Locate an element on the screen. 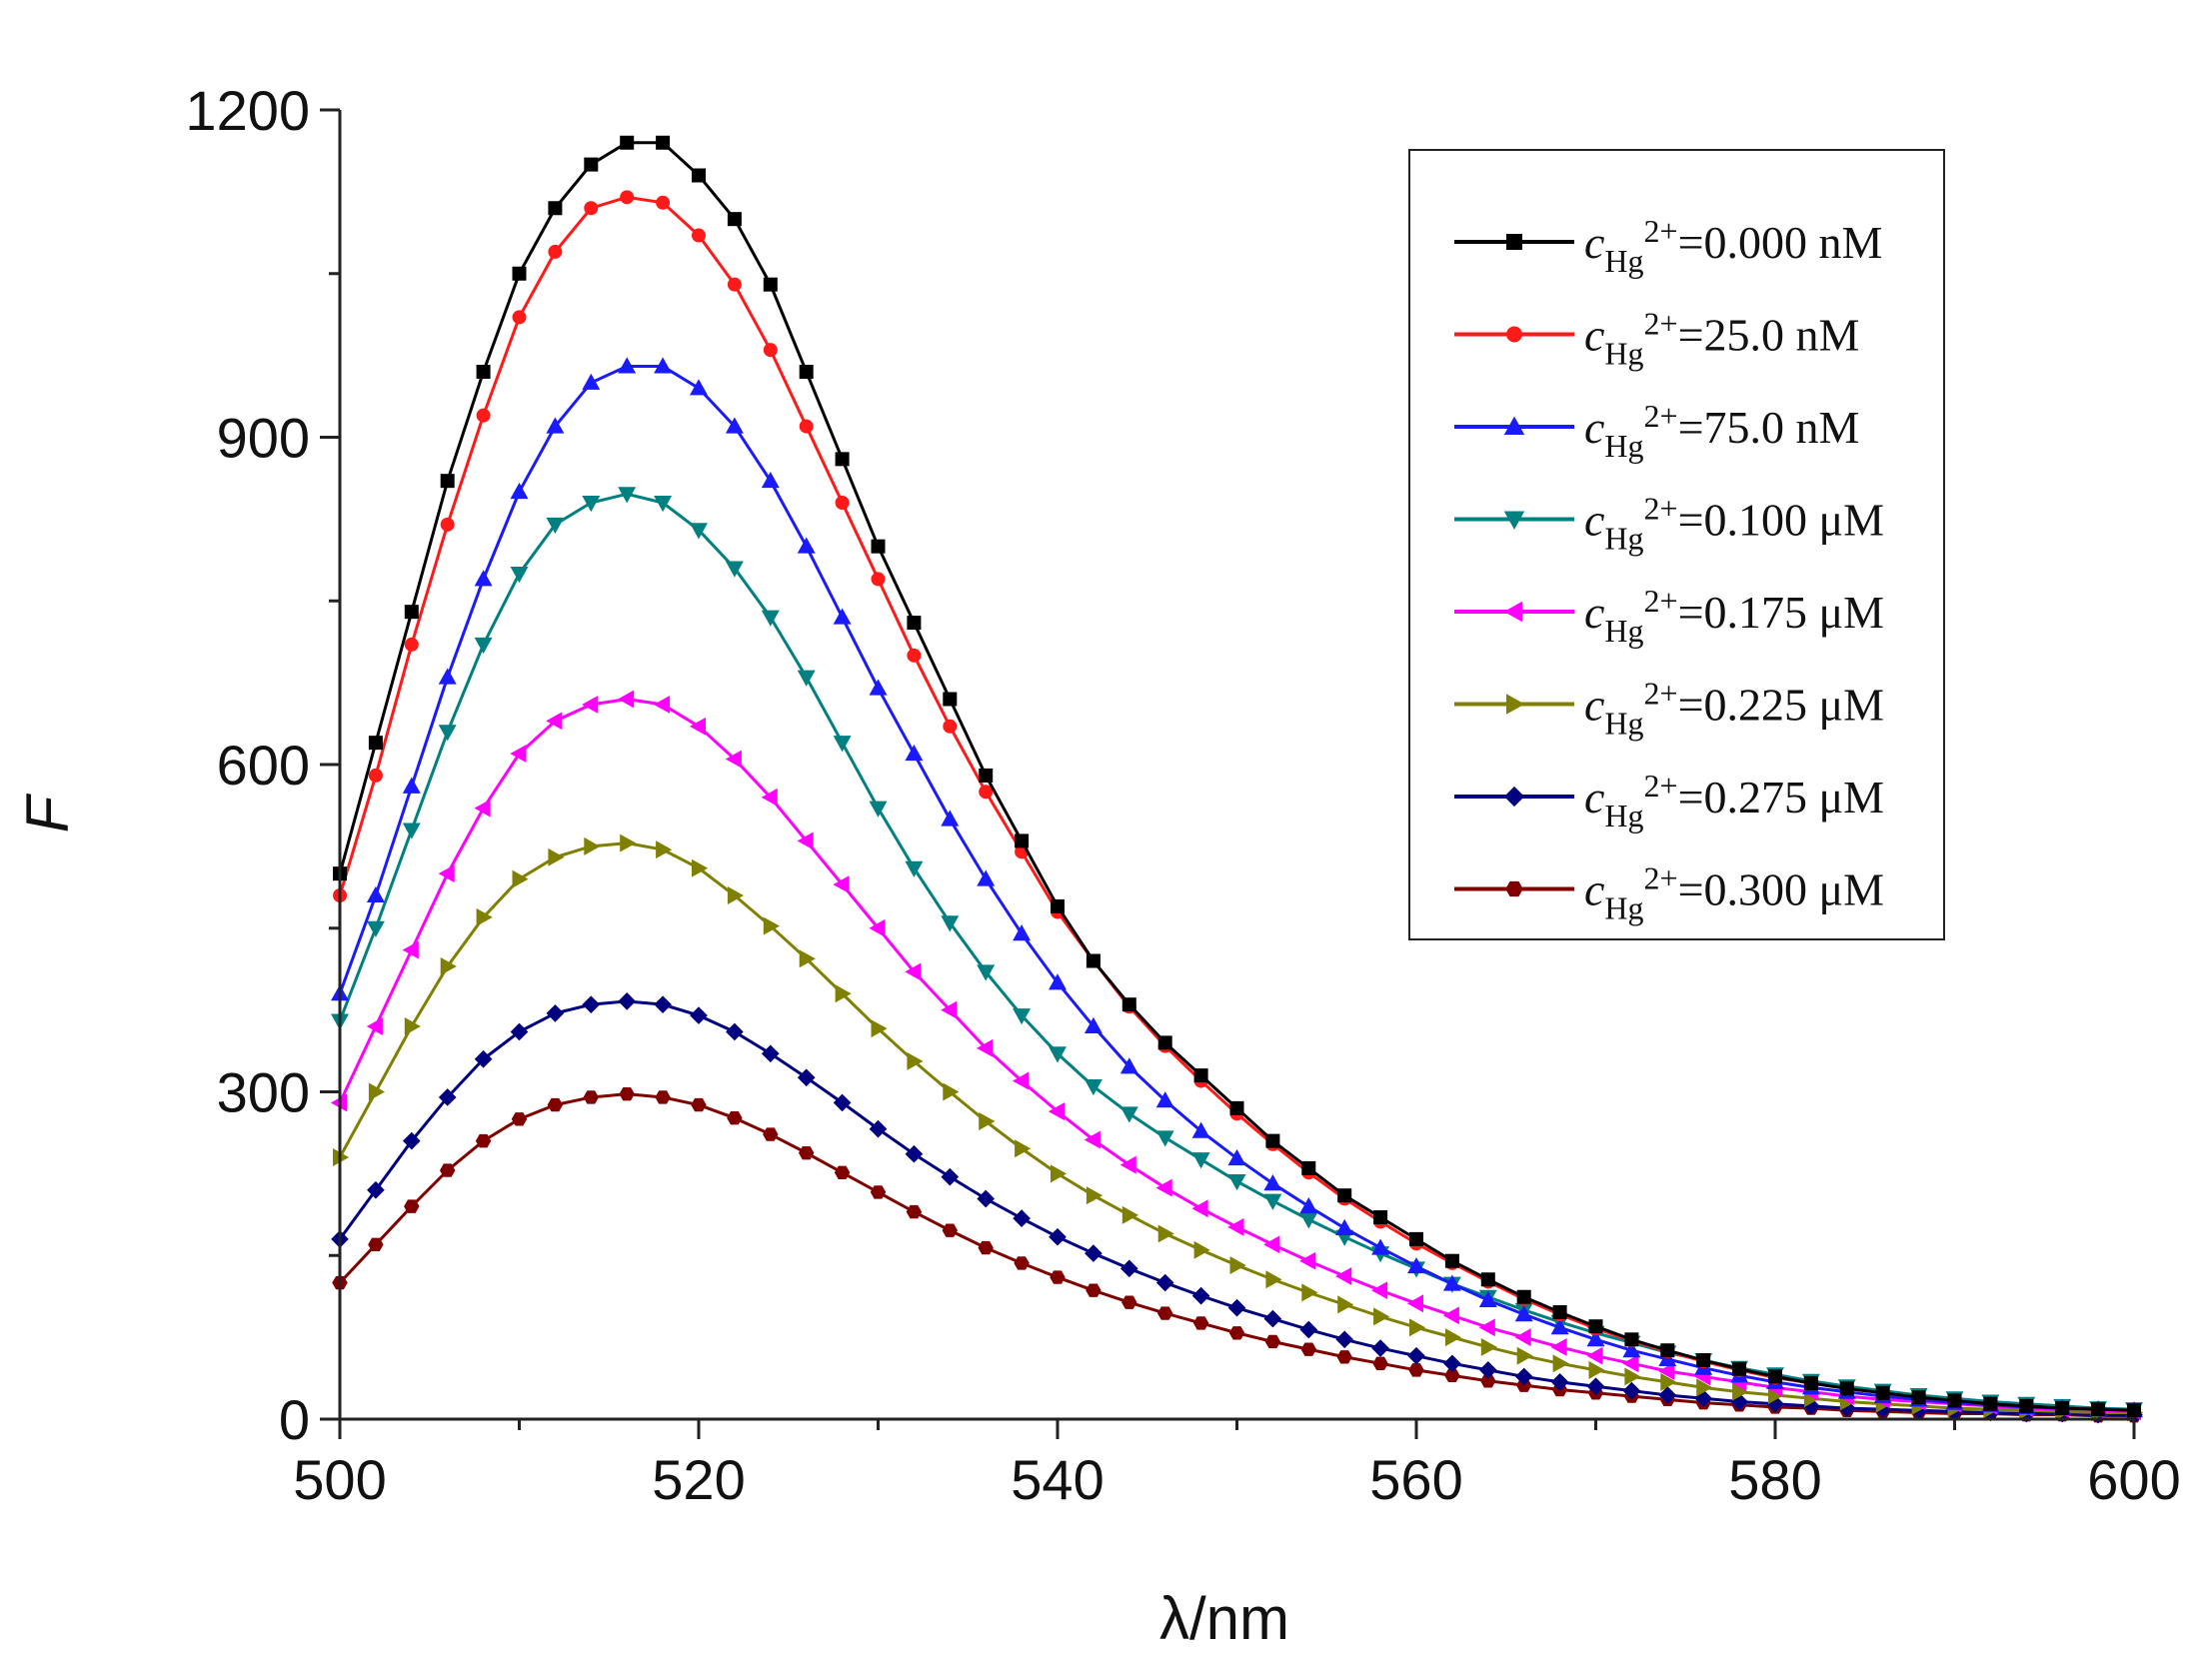 The height and width of the screenshot is (1671, 2212). legend-label: cHg2+=0.275 μM is located at coordinates (1734, 801).